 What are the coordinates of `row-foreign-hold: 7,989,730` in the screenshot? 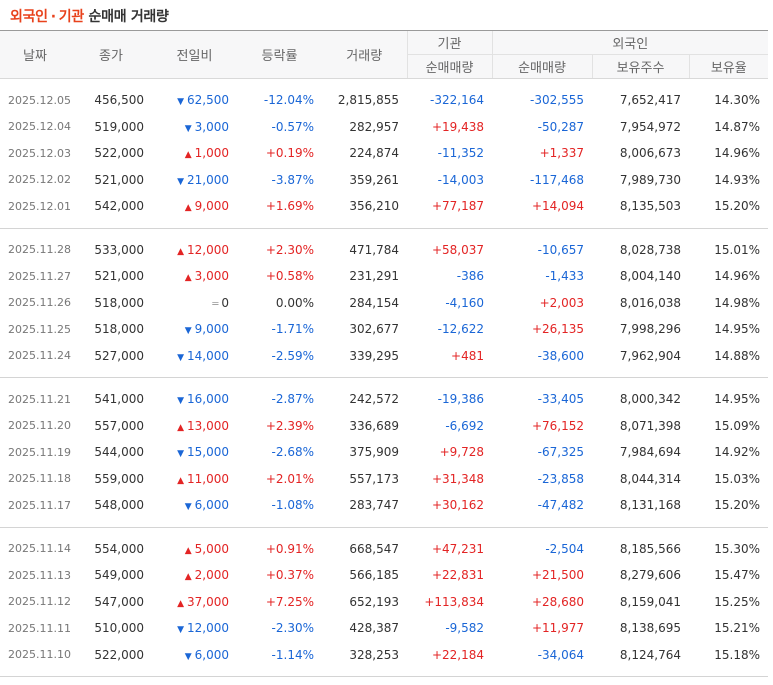 It's located at (650, 179).